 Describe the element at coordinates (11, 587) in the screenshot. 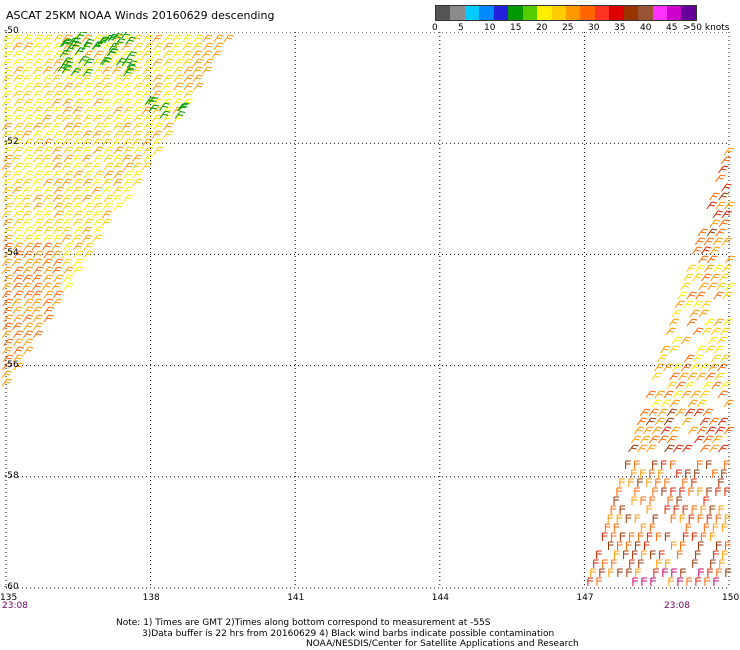

I see `latitude-label: -60` at that location.